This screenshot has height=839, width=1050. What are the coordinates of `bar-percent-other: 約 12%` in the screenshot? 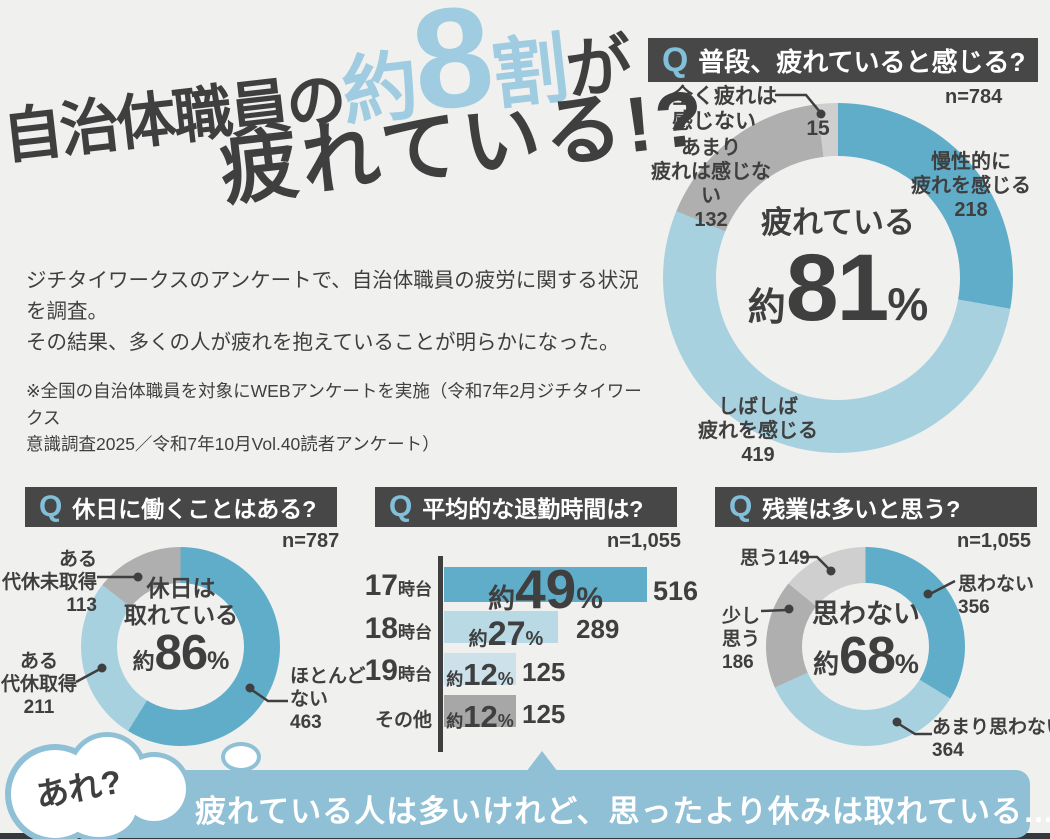 It's located at (480, 716).